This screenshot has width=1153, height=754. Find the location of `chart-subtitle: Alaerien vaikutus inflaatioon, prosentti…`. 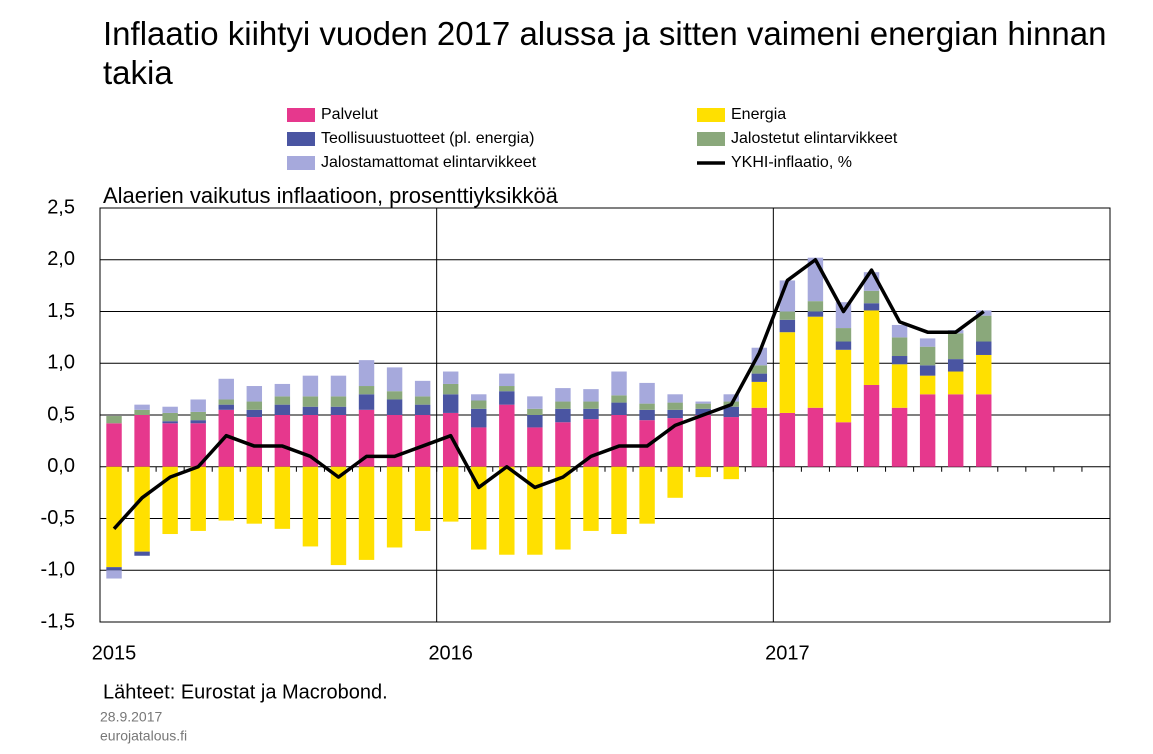

chart-subtitle: Alaerien vaikutus inflaatioon, prosentti… is located at coordinates (331, 195).